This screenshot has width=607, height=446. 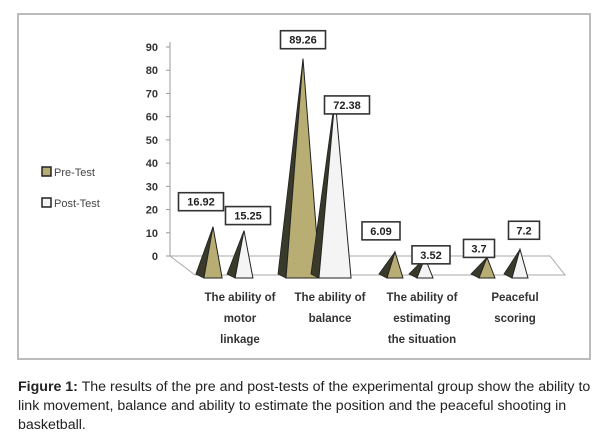 I want to click on pyramid-pre-test: 16.92, so click(x=201, y=235).